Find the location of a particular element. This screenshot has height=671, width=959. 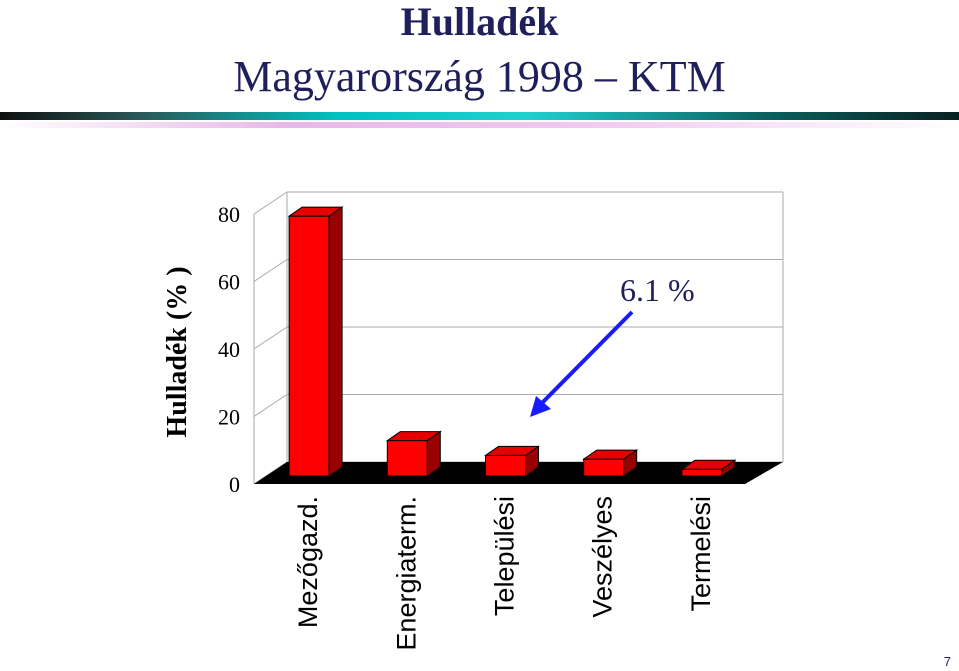

y-tick-label: 0 is located at coordinates (234, 484).